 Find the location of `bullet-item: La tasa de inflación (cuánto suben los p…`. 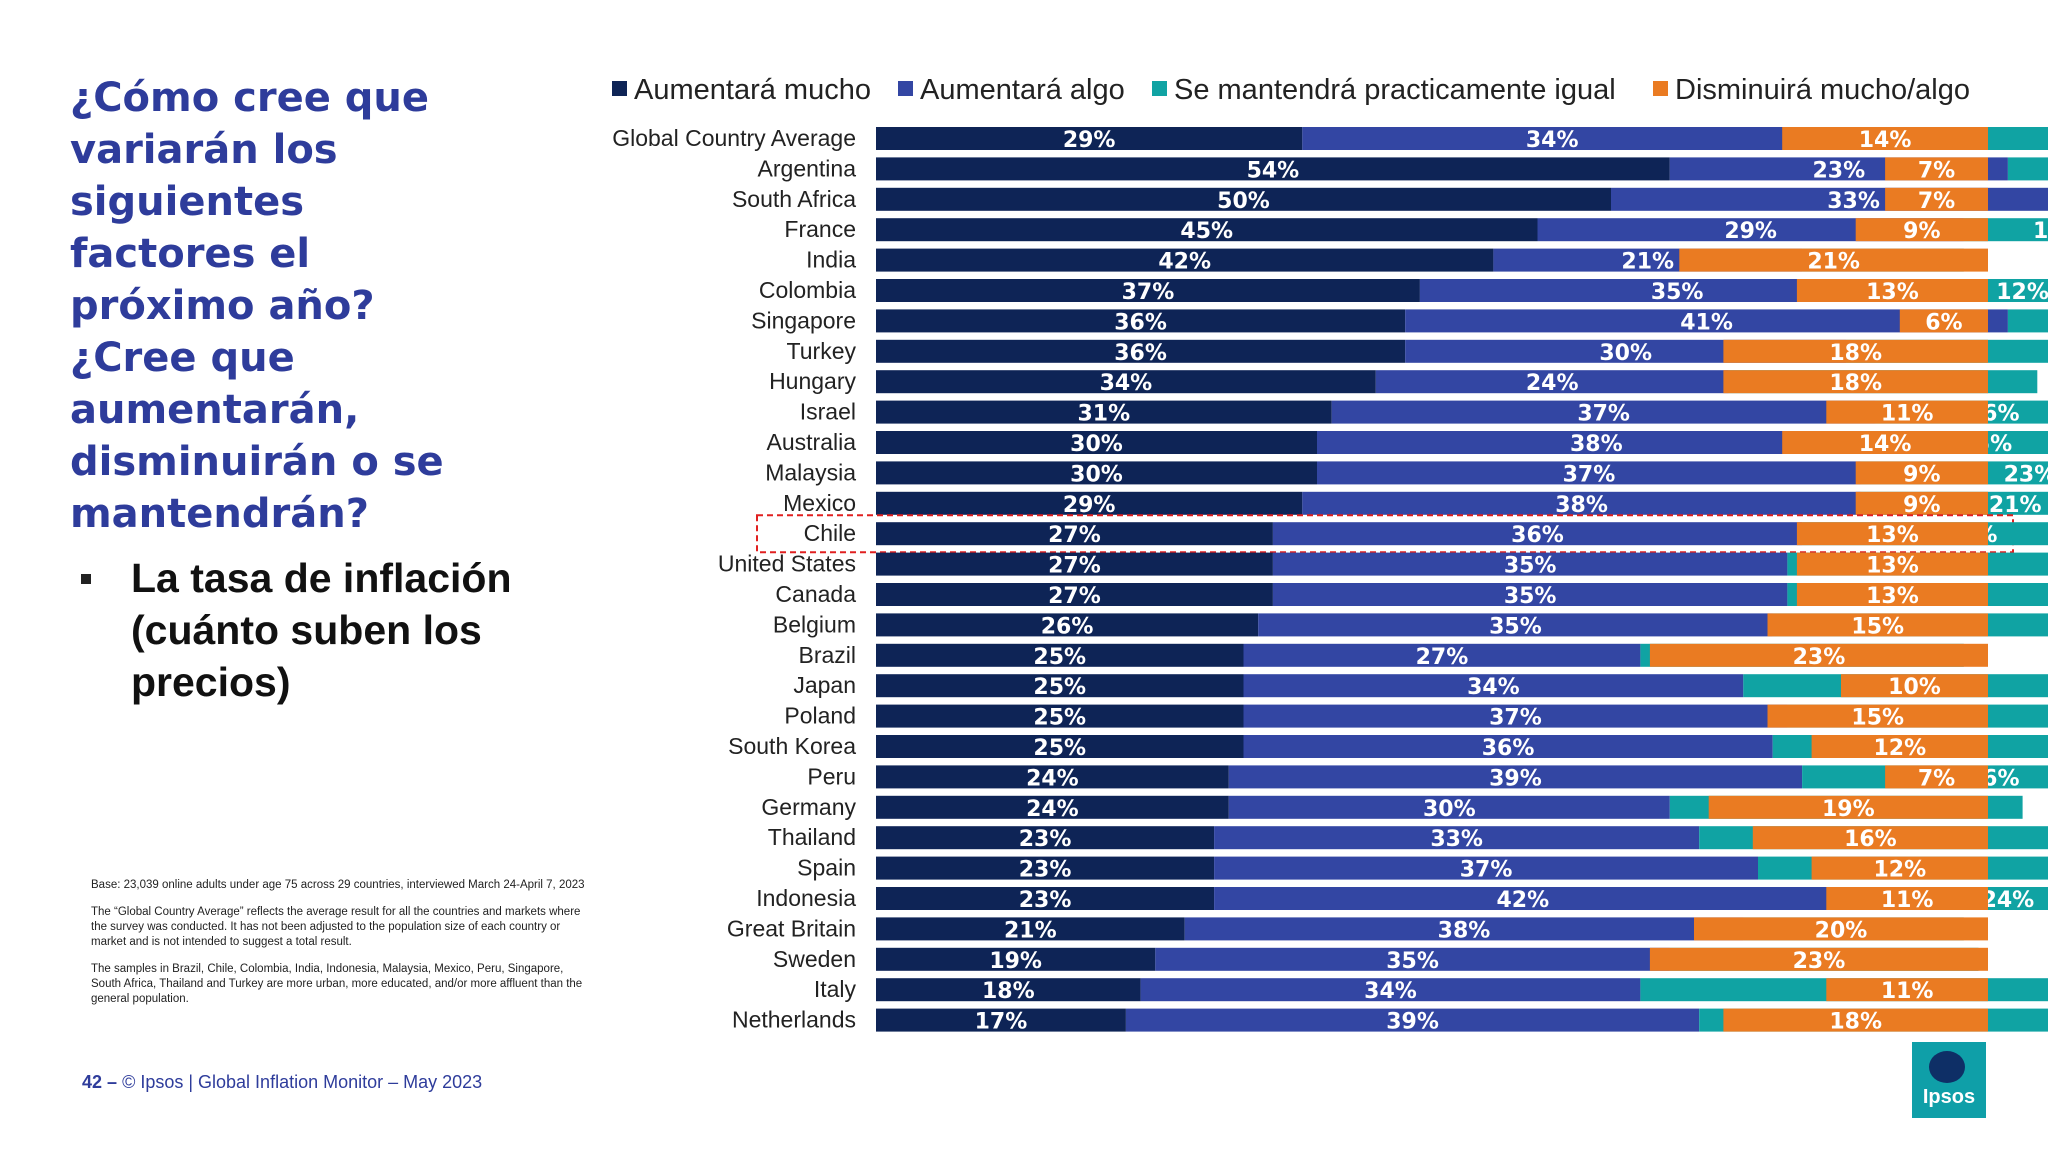

bullet-item: La tasa de inflación (cuánto suben los p… is located at coordinates (308, 630).